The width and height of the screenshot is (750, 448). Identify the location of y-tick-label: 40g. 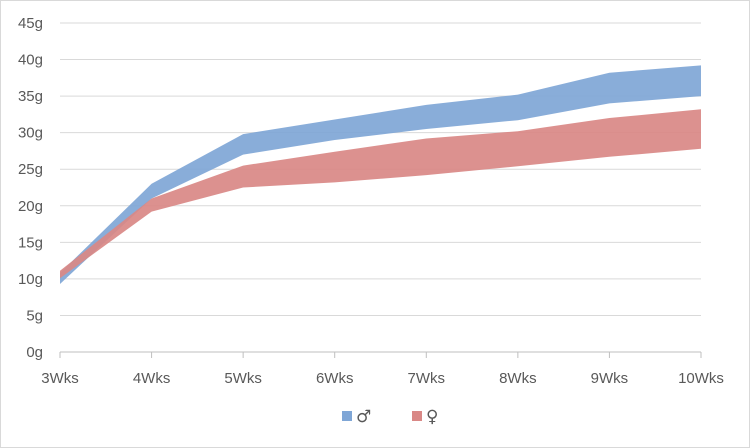
(30, 60).